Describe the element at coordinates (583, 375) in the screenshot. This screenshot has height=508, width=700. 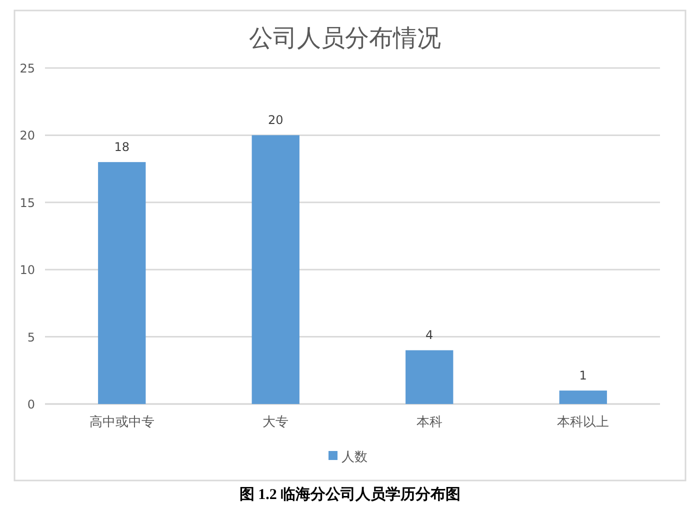
I see `data-label: 1` at that location.